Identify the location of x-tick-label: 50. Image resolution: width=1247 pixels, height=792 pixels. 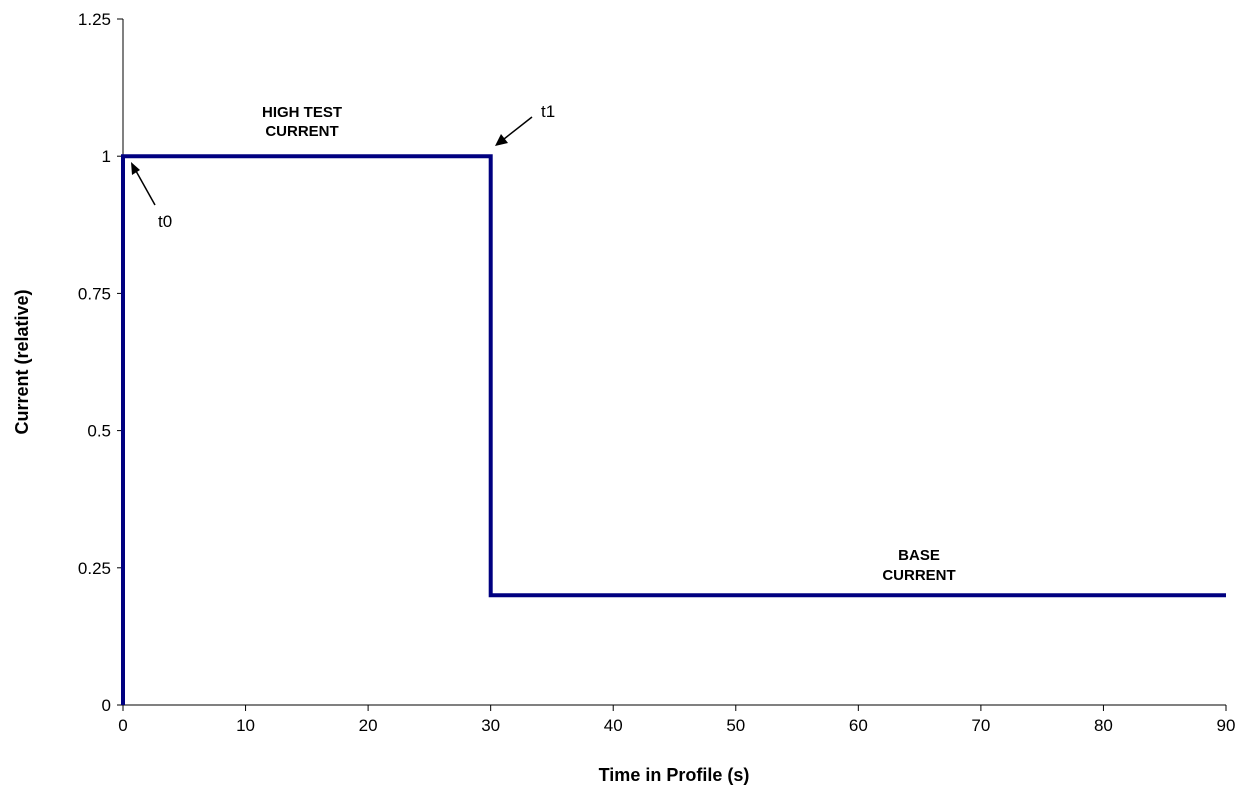
(735, 725).